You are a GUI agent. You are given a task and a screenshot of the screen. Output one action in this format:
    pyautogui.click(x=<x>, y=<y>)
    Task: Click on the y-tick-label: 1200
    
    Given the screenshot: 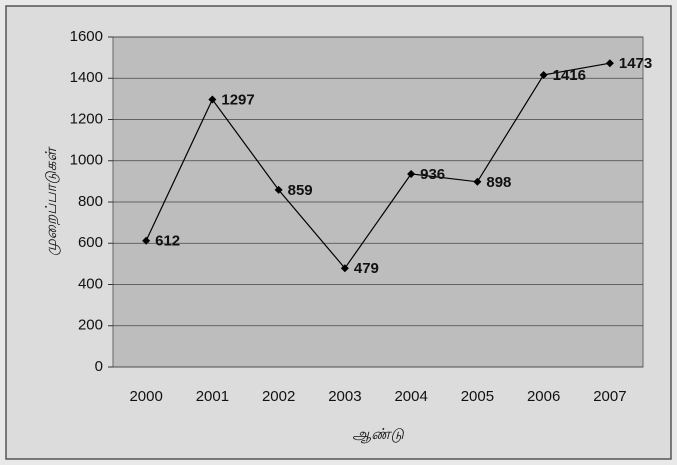 What is the action you would take?
    pyautogui.click(x=86, y=118)
    